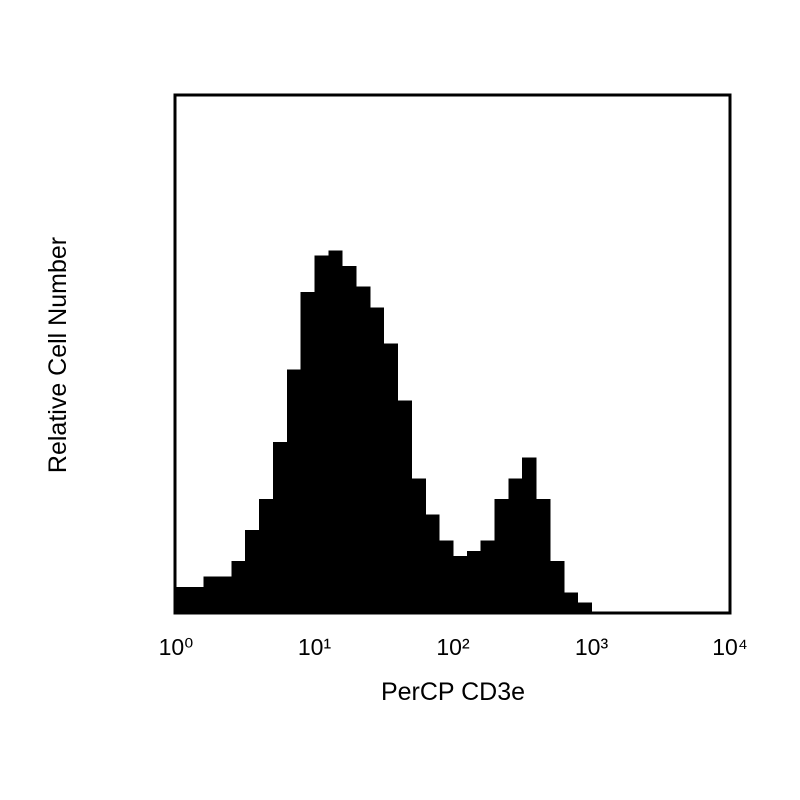 Image resolution: width=800 pixels, height=800 pixels. What do you see at coordinates (453, 692) in the screenshot?
I see `x-axis-label: PerCP CD3e` at bounding box center [453, 692].